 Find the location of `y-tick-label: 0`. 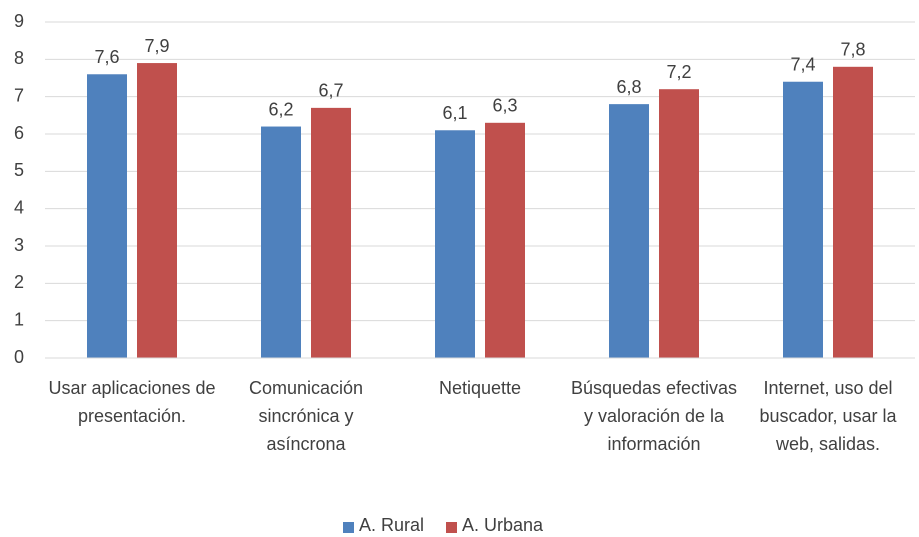

y-tick-label: 0 is located at coordinates (19, 357).